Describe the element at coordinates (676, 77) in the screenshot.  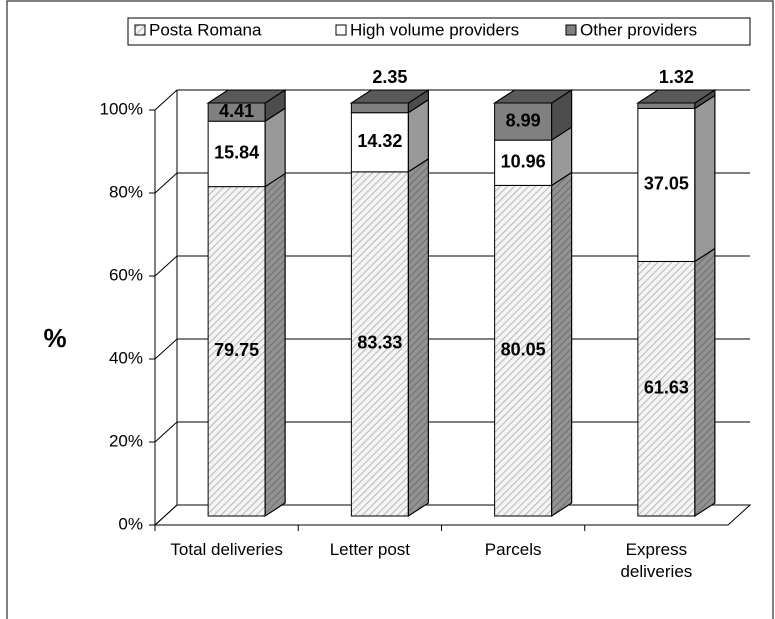
I see `data-label: 1.32` at that location.